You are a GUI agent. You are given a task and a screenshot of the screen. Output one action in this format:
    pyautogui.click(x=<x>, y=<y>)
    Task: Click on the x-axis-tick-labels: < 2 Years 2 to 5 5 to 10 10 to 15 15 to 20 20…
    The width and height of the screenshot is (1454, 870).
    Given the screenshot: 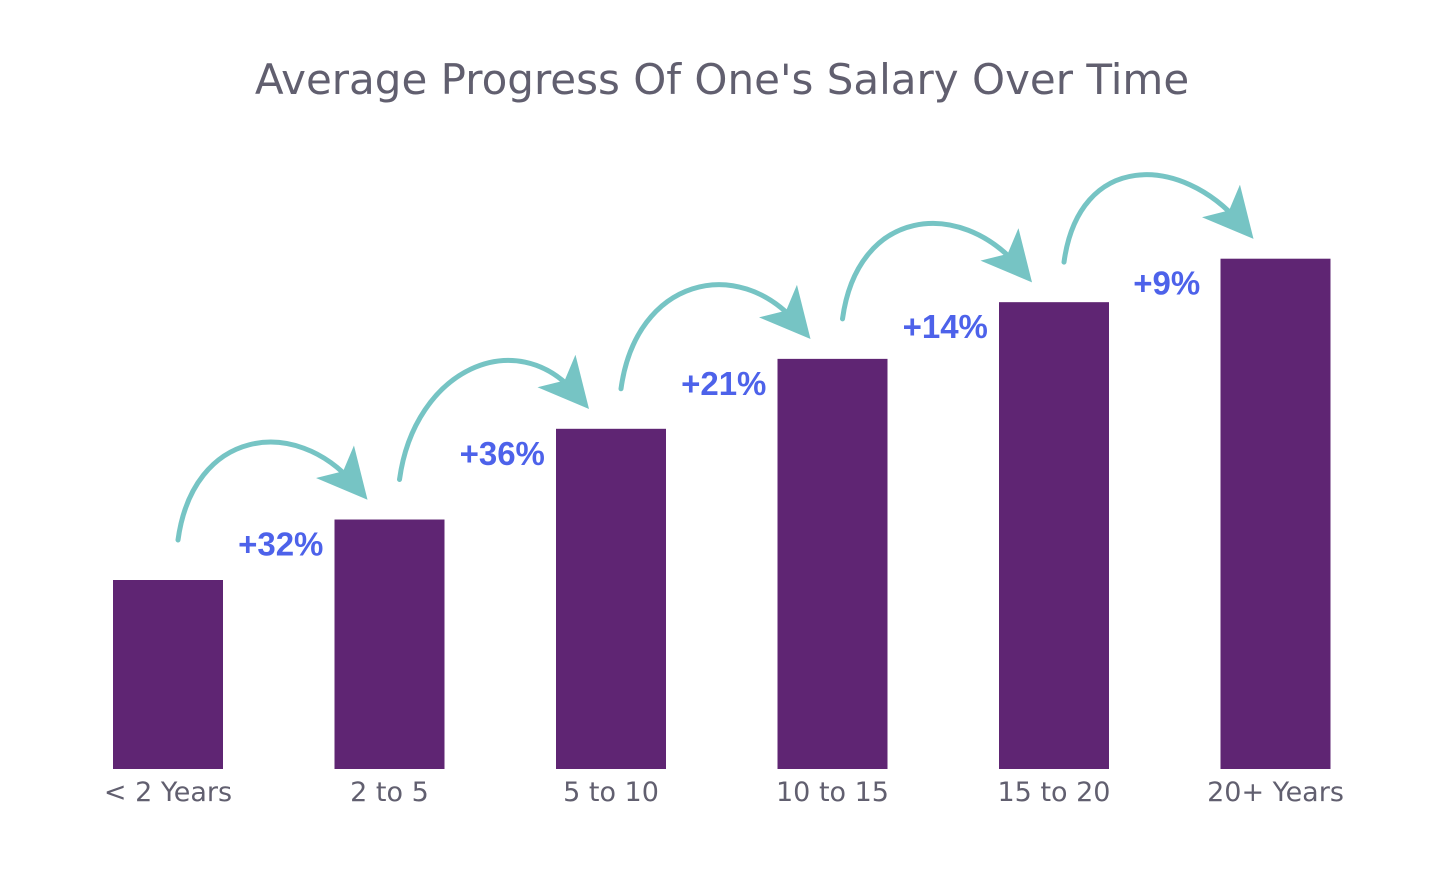 What is the action you would take?
    pyautogui.click(x=724, y=792)
    